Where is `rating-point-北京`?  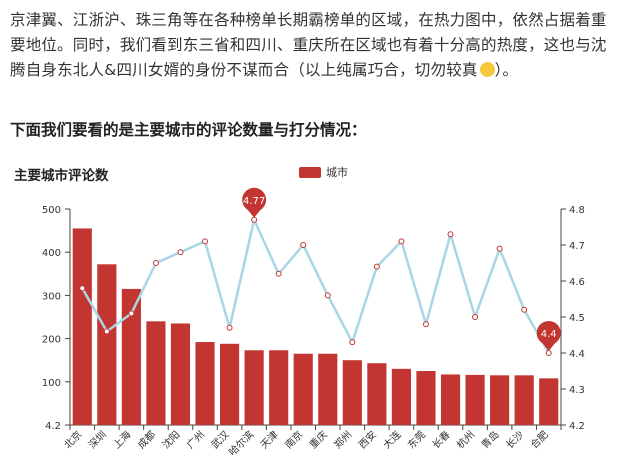 rating-point-北京 is located at coordinates (82, 288).